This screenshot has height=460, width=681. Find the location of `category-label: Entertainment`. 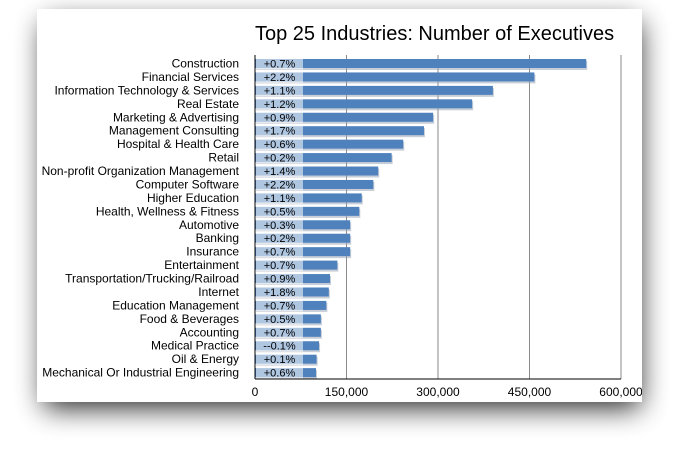

category-label: Entertainment is located at coordinates (201, 265).